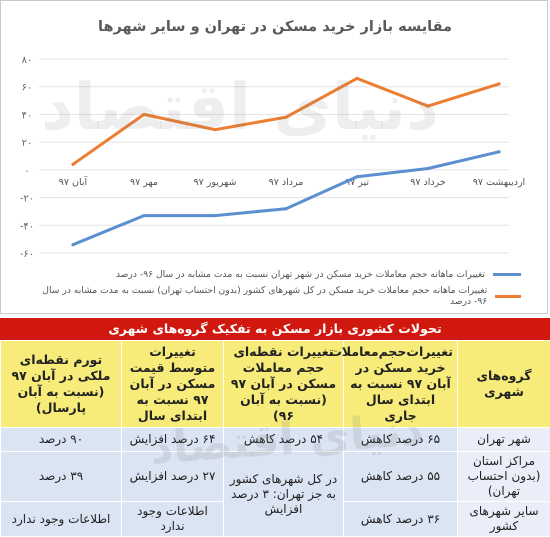 This screenshot has height=537, width=550. I want to click on x-tick-label: تیر ۹۷, so click(357, 182).